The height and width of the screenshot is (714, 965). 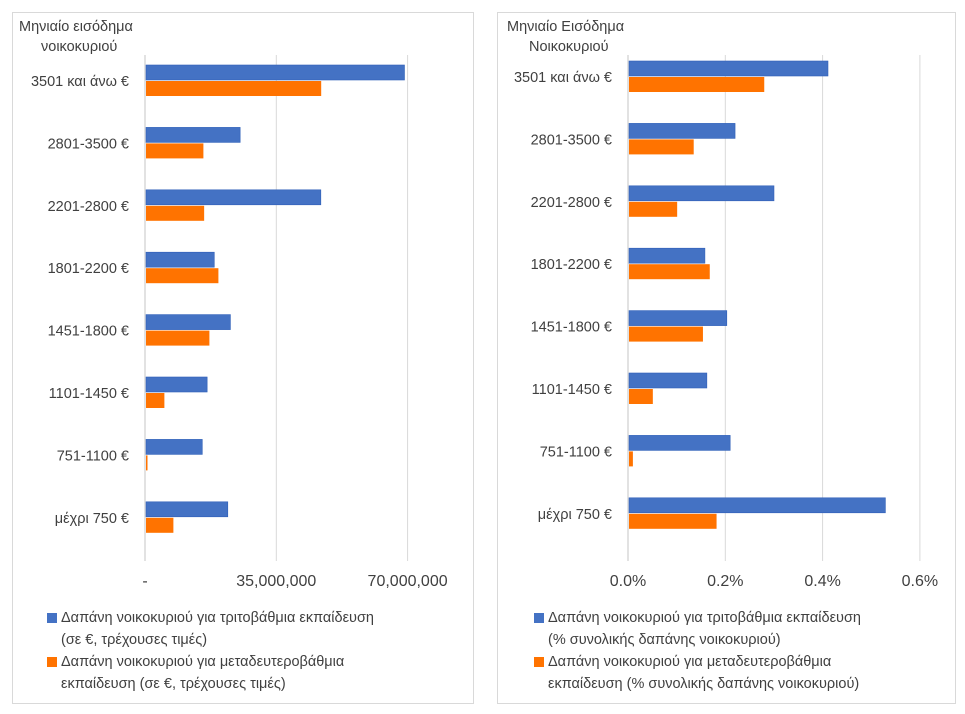 What do you see at coordinates (628, 581) in the screenshot?
I see `x-tick-label: 0.0%` at bounding box center [628, 581].